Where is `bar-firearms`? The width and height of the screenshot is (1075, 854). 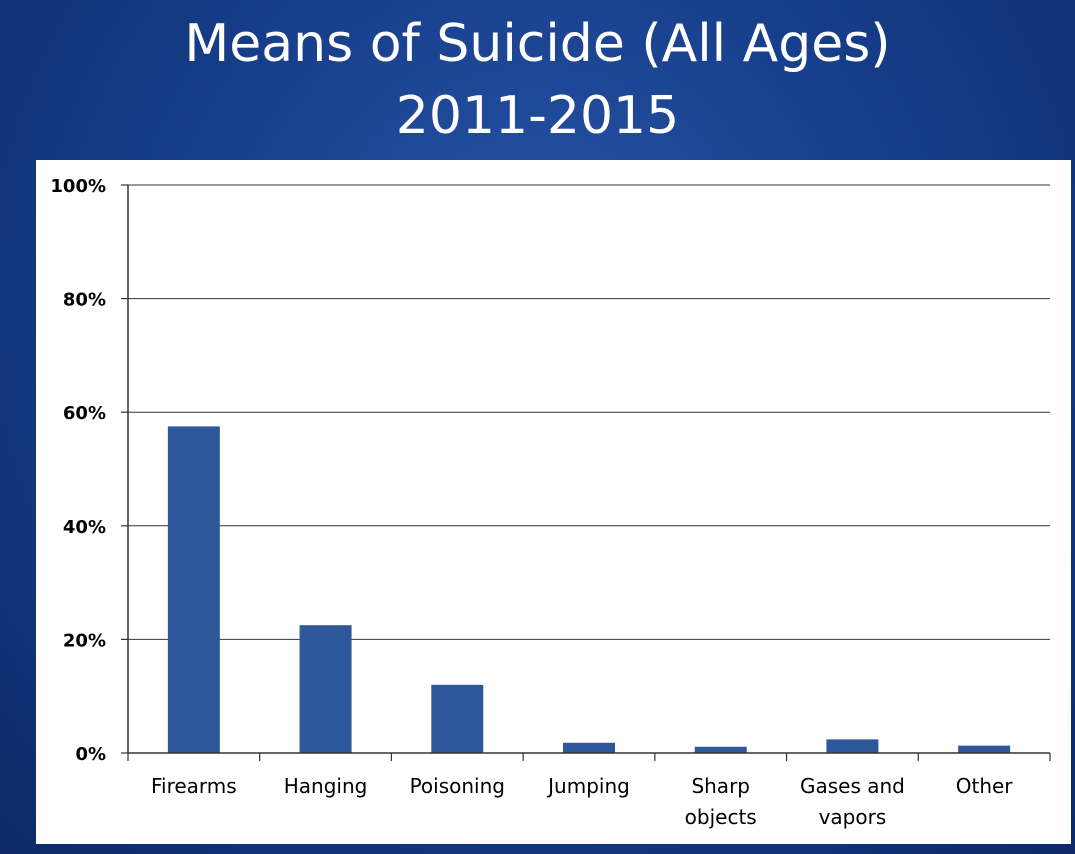 bar-firearms is located at coordinates (193, 589).